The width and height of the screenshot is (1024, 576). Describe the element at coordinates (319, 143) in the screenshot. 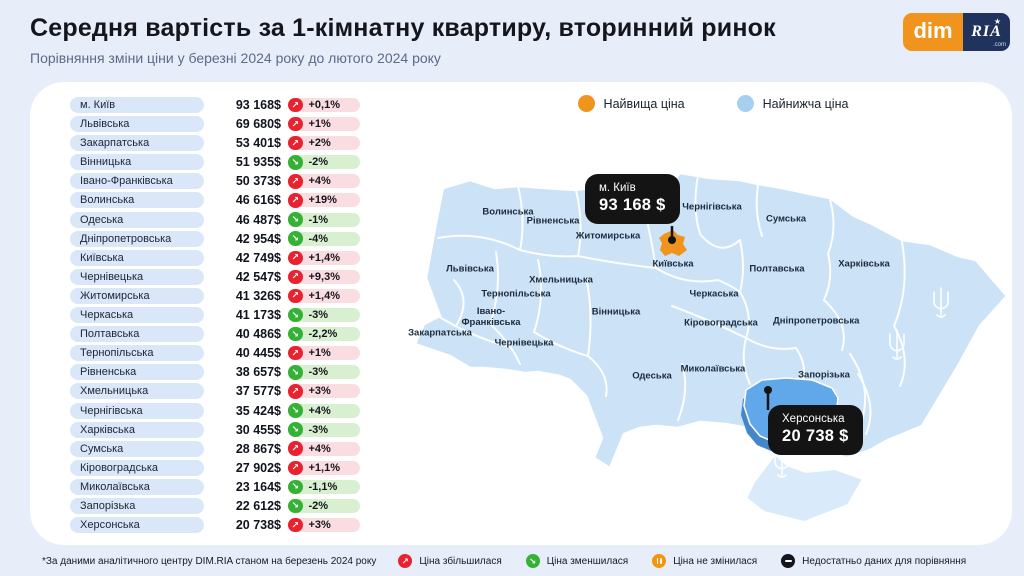

I see `change-percent: +2%` at that location.